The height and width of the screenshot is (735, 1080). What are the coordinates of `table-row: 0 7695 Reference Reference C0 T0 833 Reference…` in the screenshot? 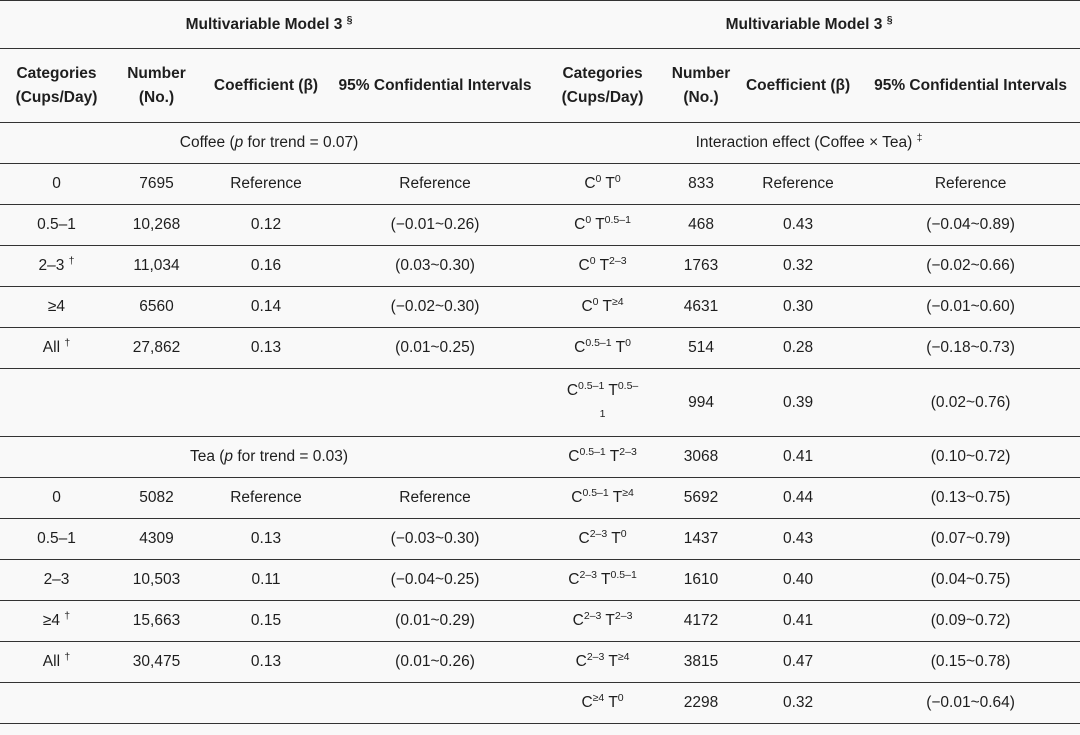 It's located at (540, 184).